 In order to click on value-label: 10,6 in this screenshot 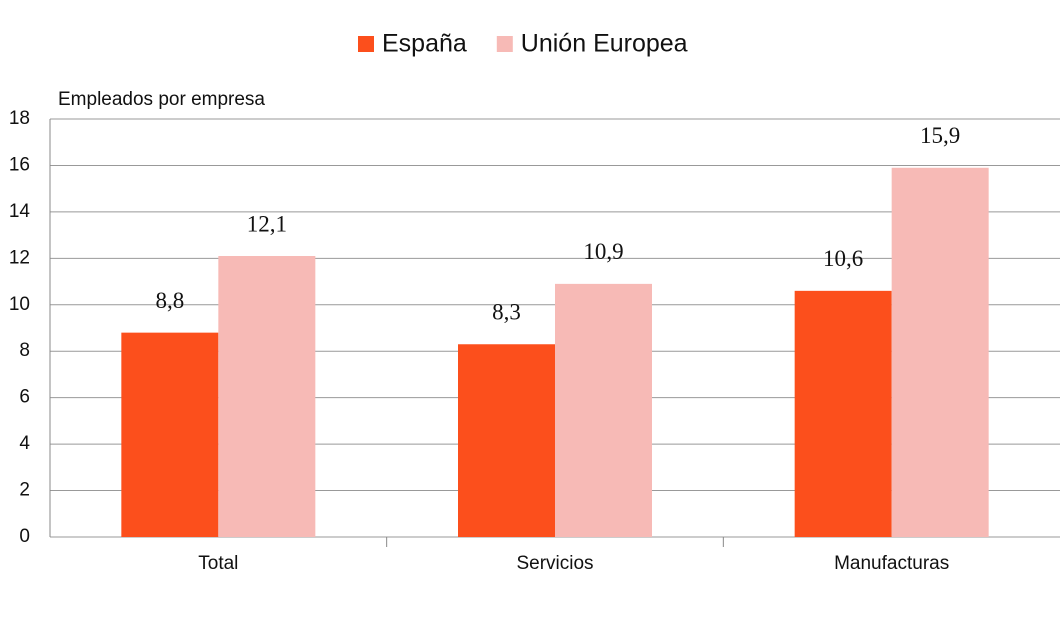, I will do `click(843, 258)`.